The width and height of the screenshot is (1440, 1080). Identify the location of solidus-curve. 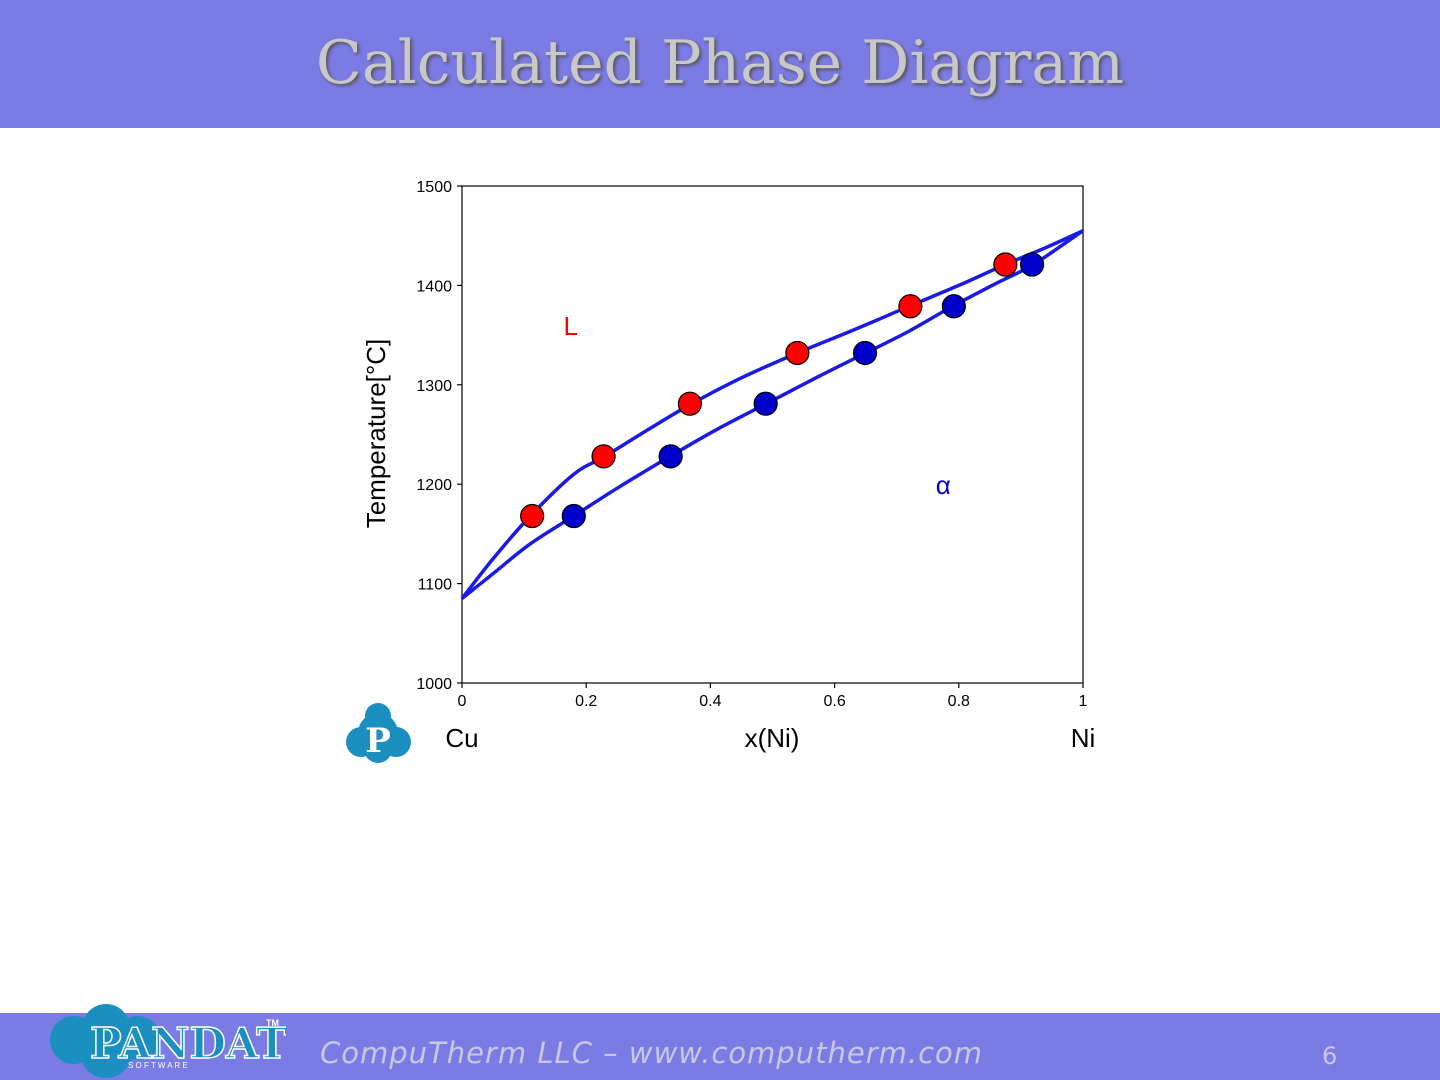
(772, 414).